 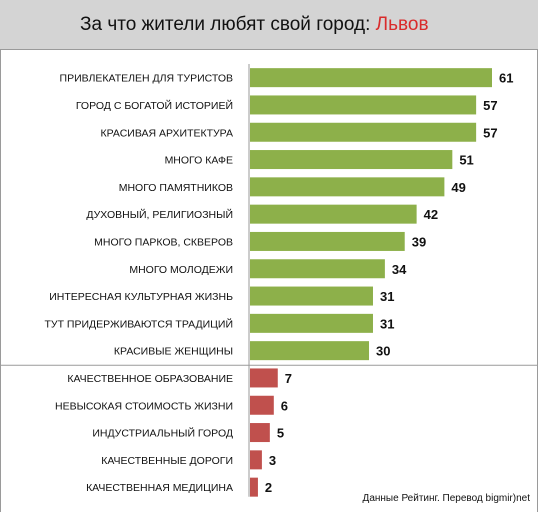 What do you see at coordinates (173, 352) in the screenshot?
I see `category-label: КРАСИВЫЕ ЖЕНЩИНЫ` at bounding box center [173, 352].